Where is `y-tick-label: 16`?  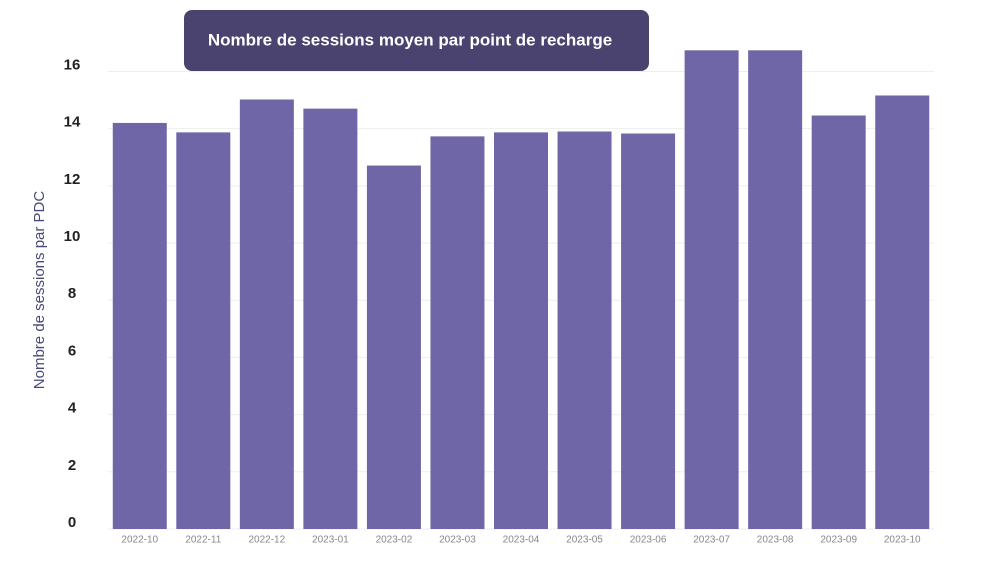 y-tick-label: 16 is located at coordinates (72, 64).